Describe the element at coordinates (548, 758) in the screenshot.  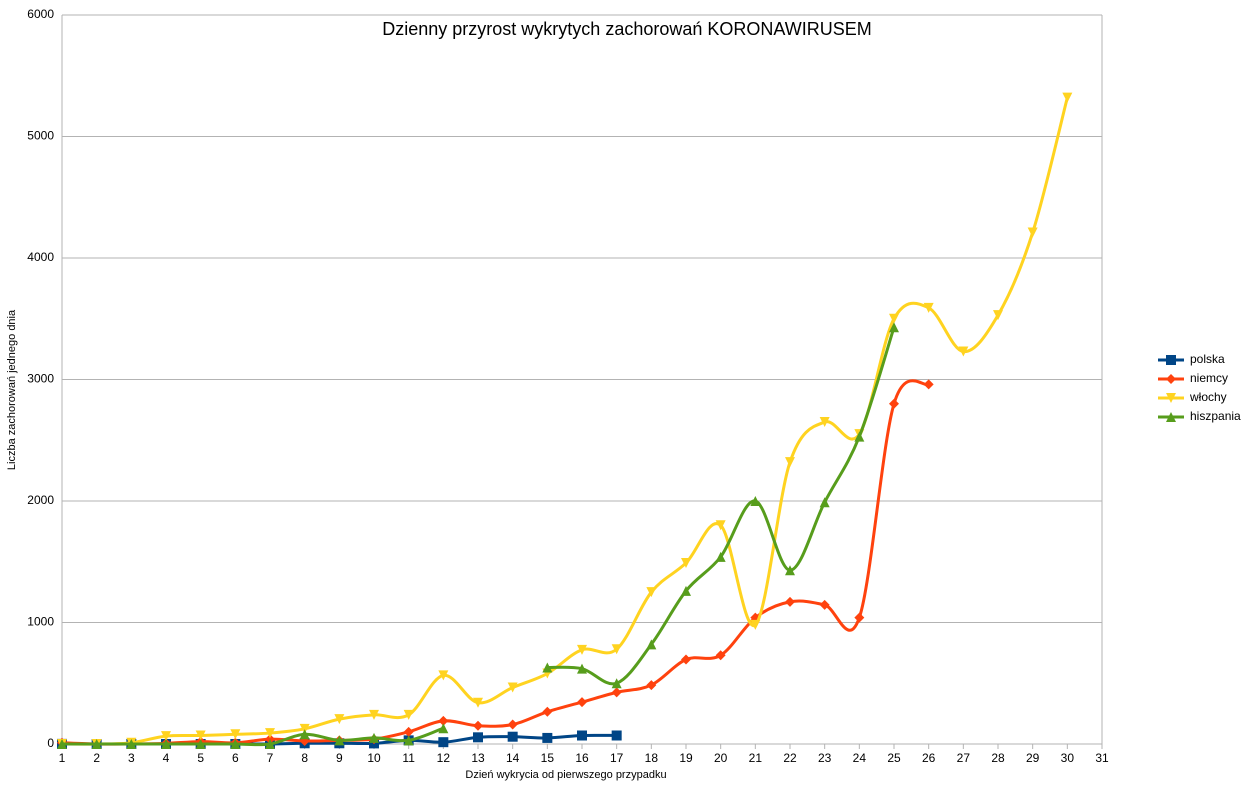
I see `x-tick-label: 15` at that location.